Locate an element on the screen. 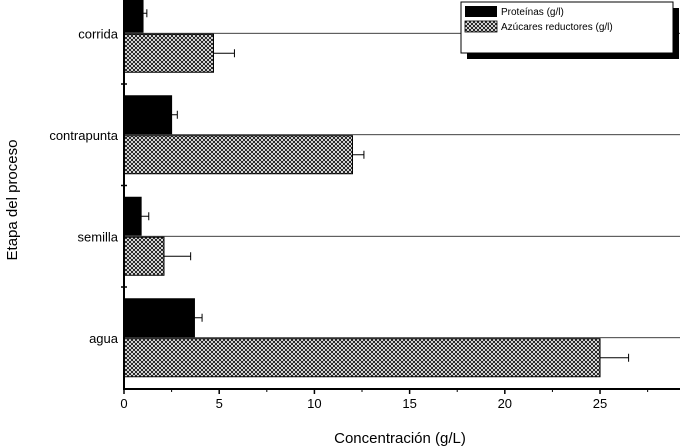  x-tick-label-25: 25 is located at coordinates (600, 403).